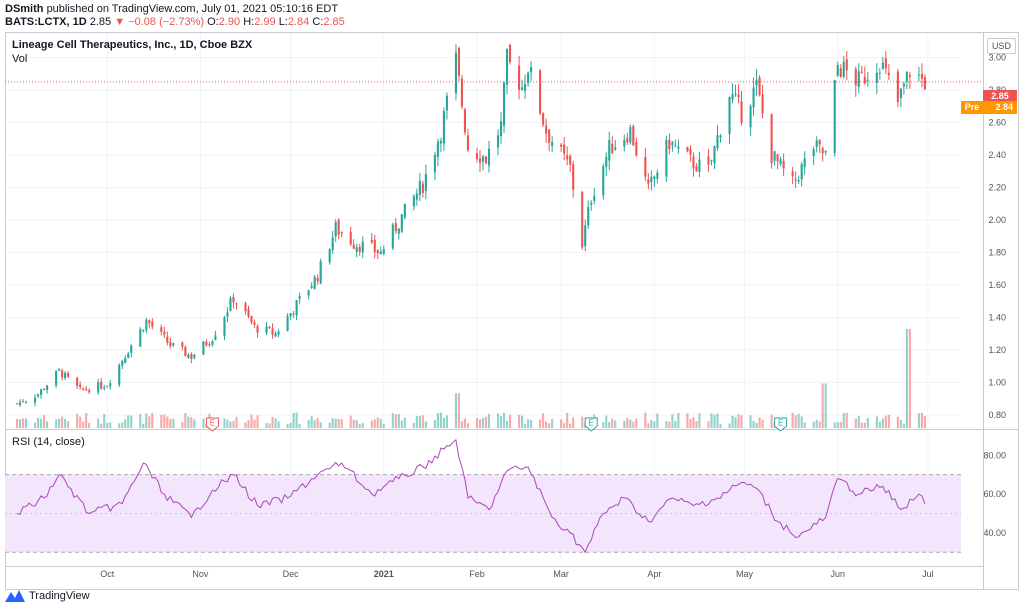  Describe the element at coordinates (24, 9) in the screenshot. I see `author-name: DSmith` at that location.